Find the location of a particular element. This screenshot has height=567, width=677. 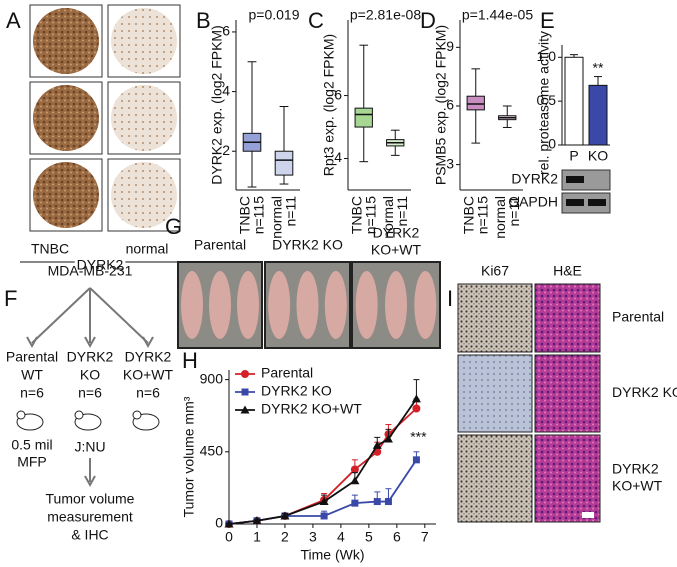

row-label: DYRK2 KO is located at coordinates (644, 392).